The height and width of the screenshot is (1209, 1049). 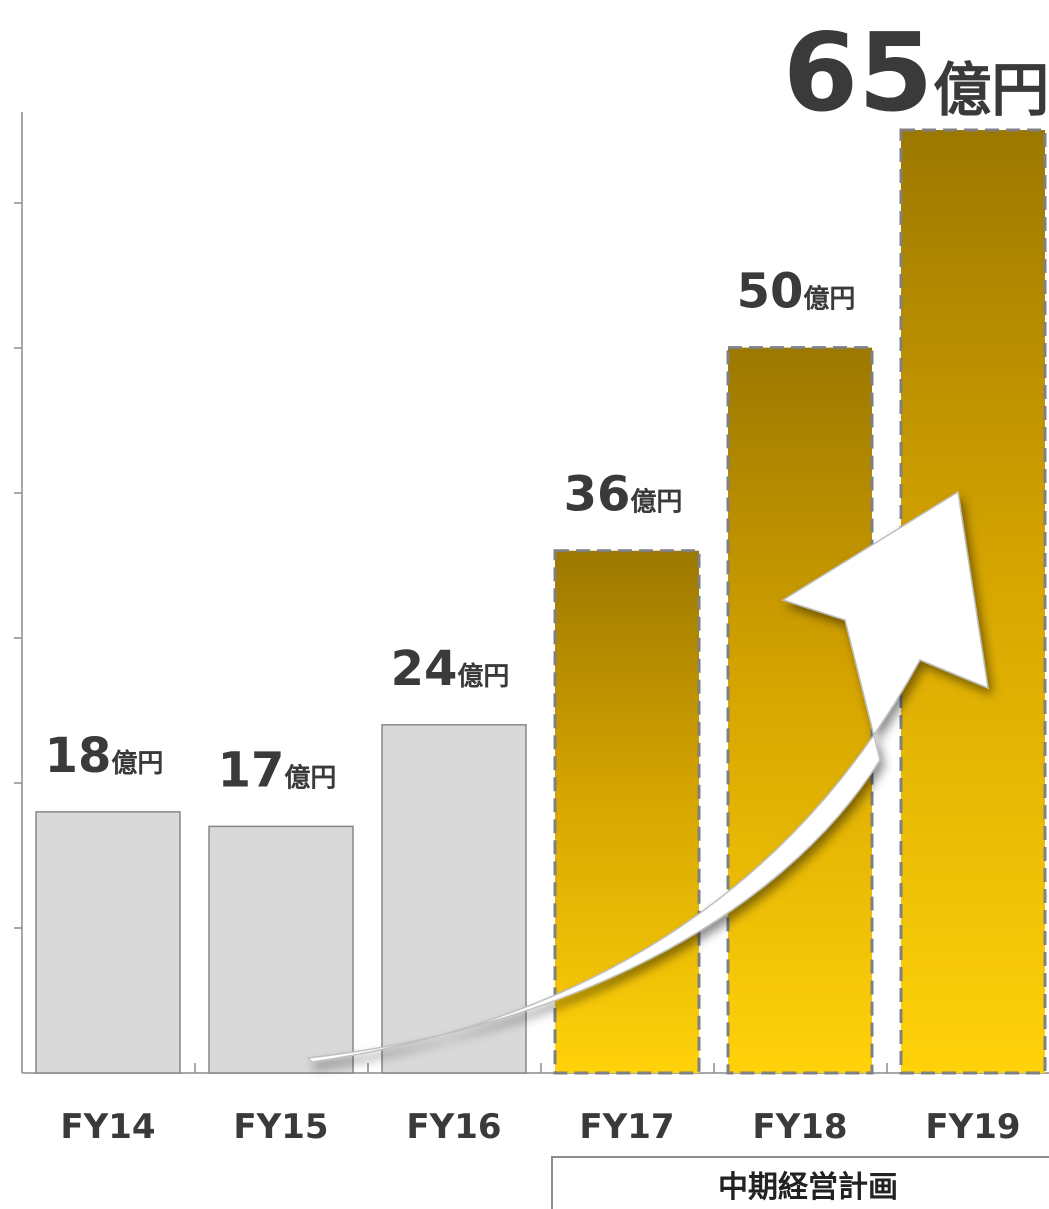 I want to click on bar-fy14, so click(x=108, y=942).